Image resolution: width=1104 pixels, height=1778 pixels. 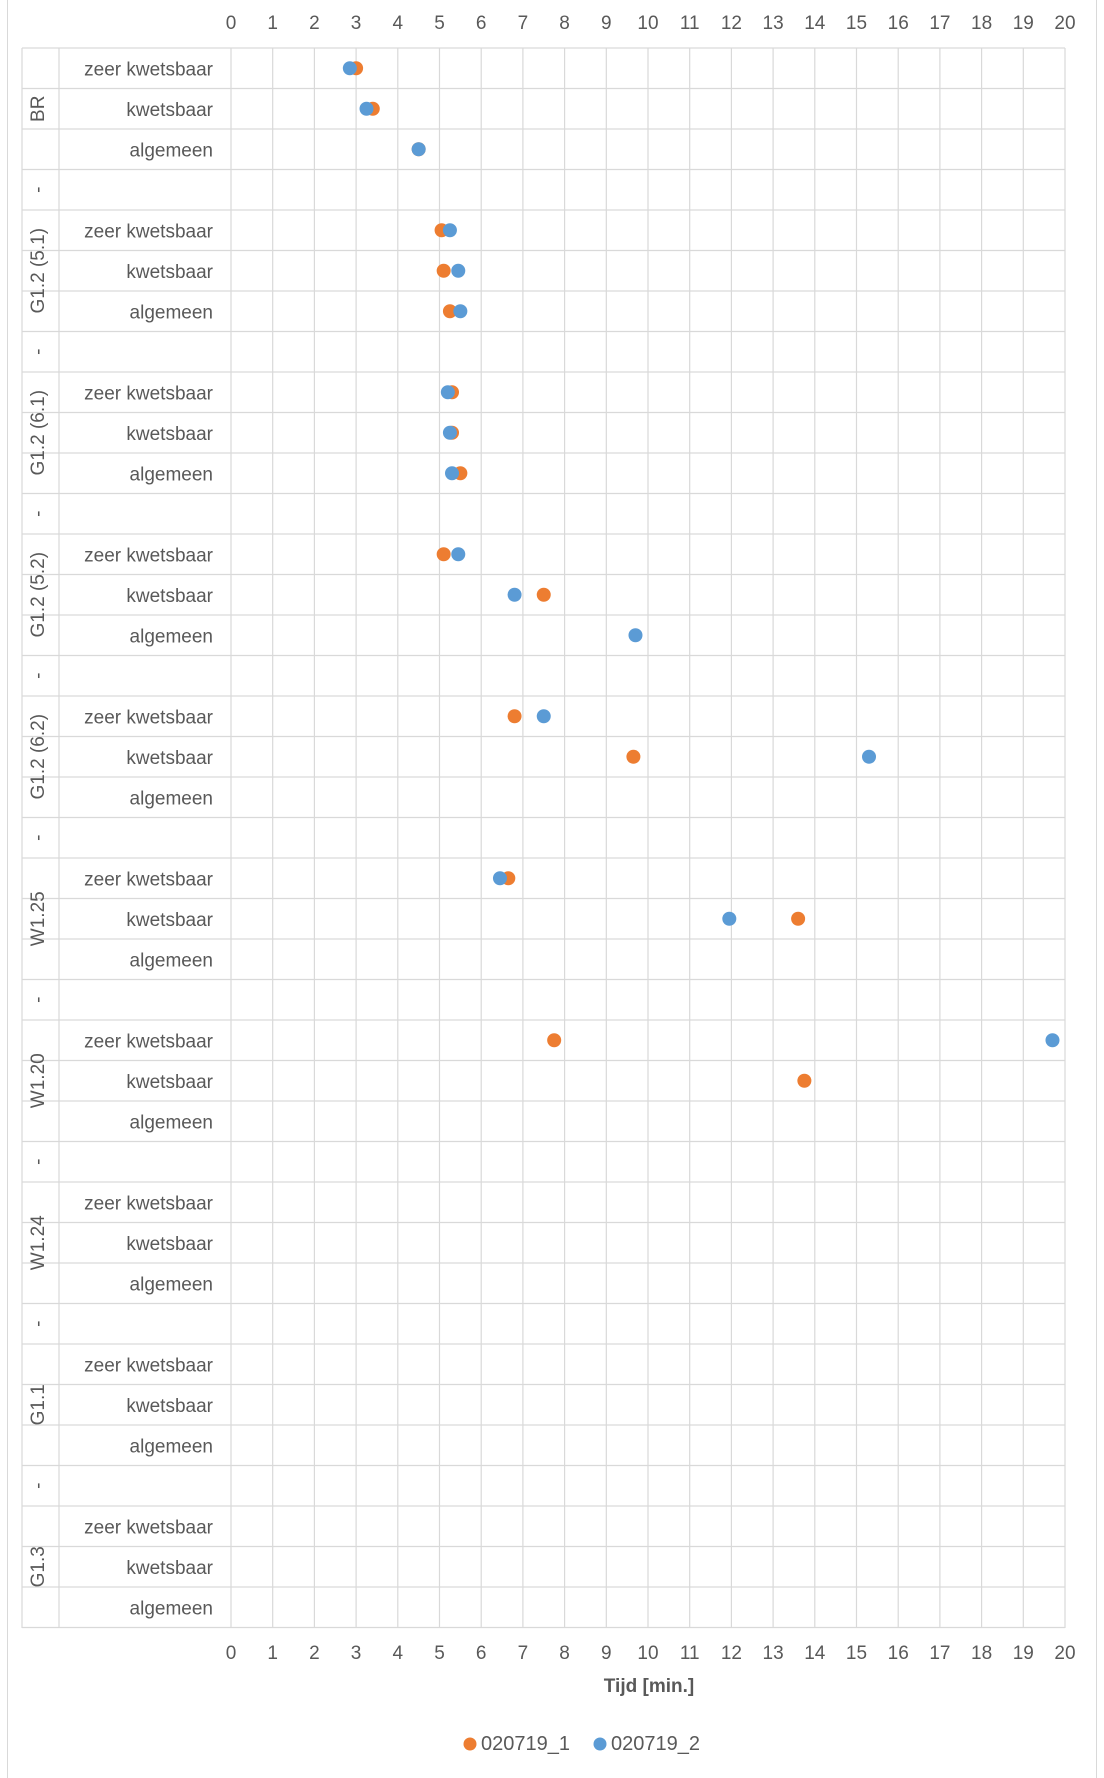 I want to click on group-label: G1.2 (5.1), so click(x=38, y=271).